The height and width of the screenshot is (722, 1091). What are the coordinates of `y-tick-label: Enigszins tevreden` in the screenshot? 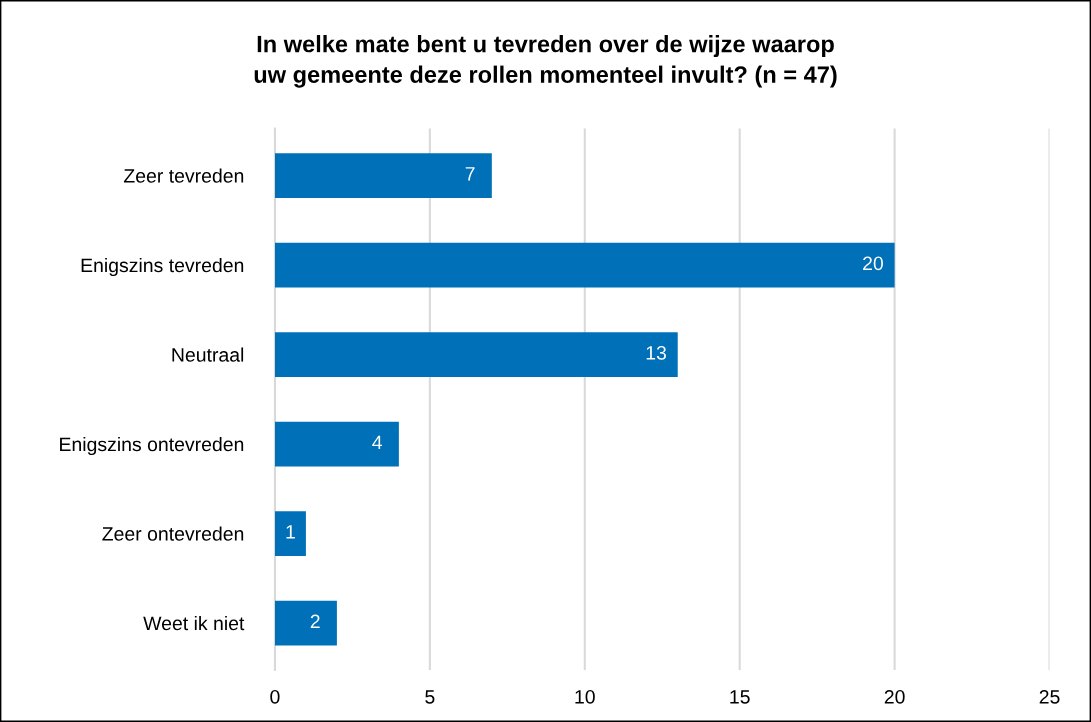 It's located at (162, 267).